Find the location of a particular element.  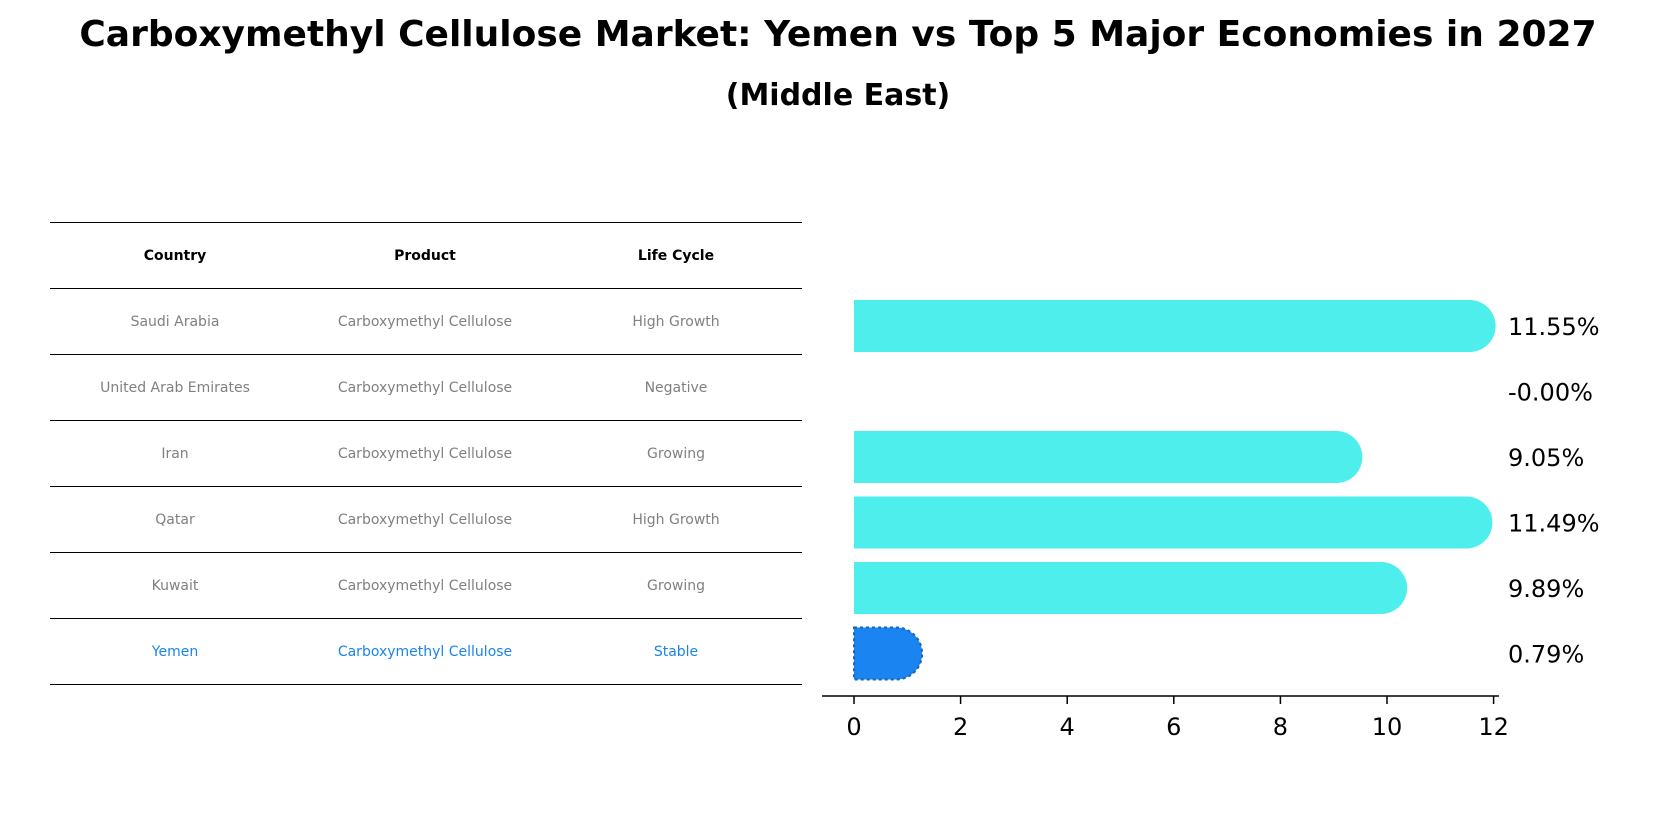

cell-country: Saudi Arabia is located at coordinates (175, 321).